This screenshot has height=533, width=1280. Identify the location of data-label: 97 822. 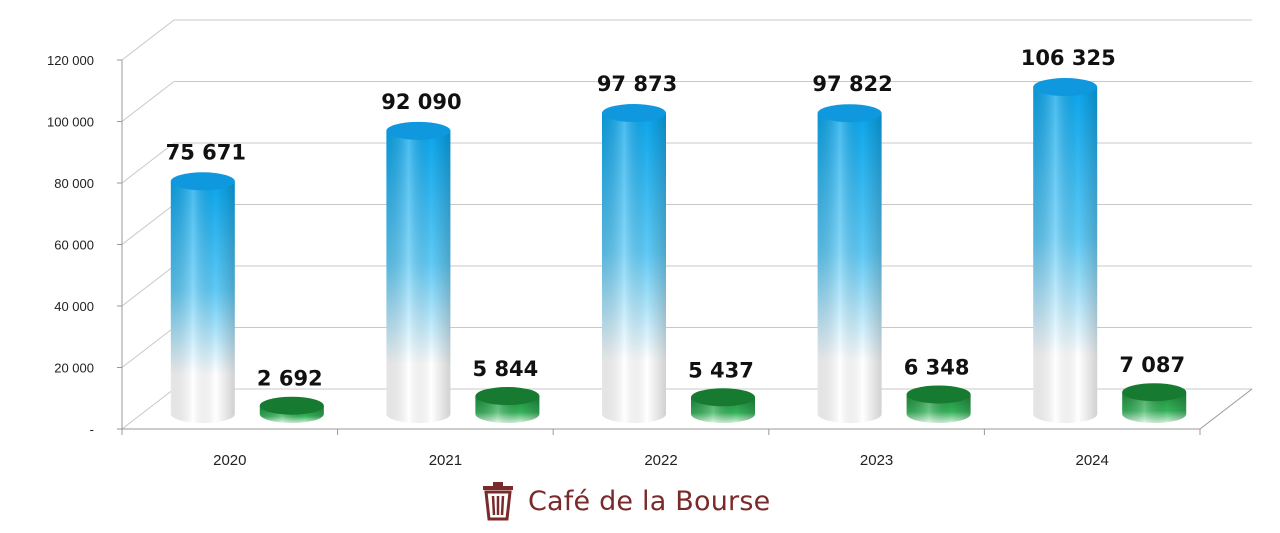
(852, 84).